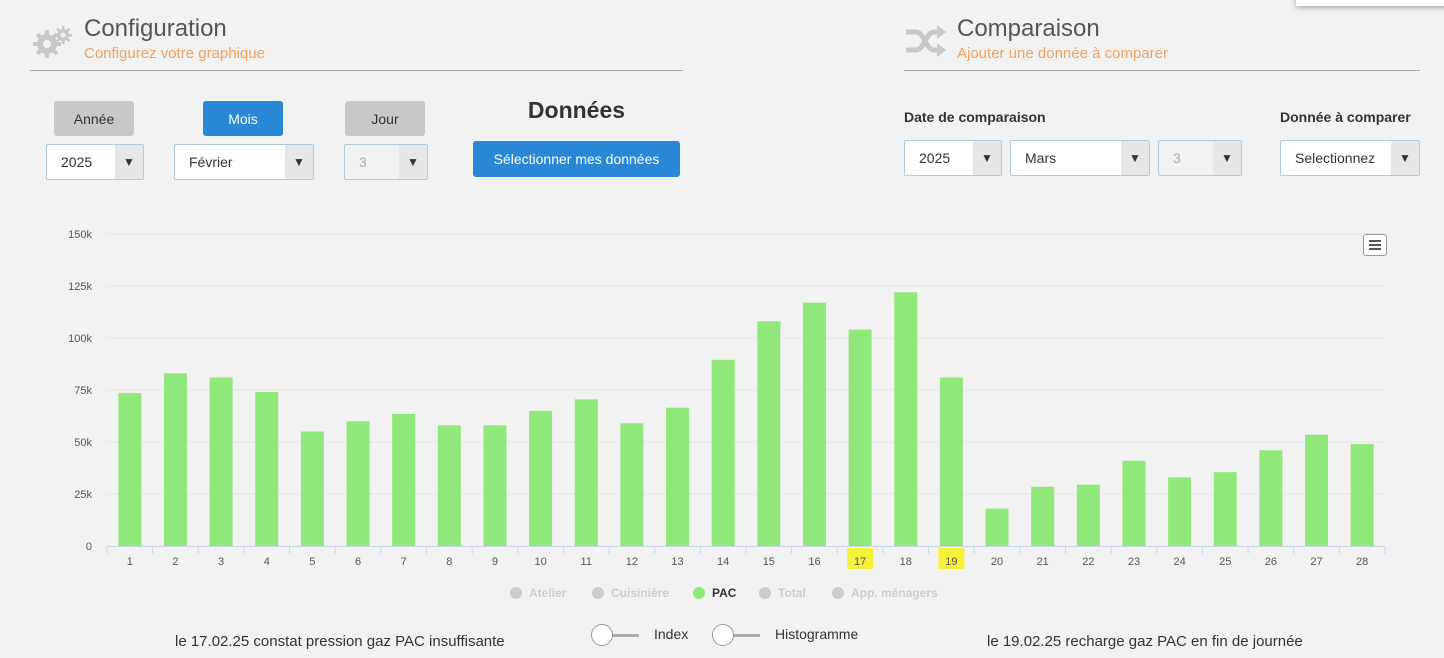  Describe the element at coordinates (894, 593) in the screenshot. I see `legend-label: App. ménagers` at that location.